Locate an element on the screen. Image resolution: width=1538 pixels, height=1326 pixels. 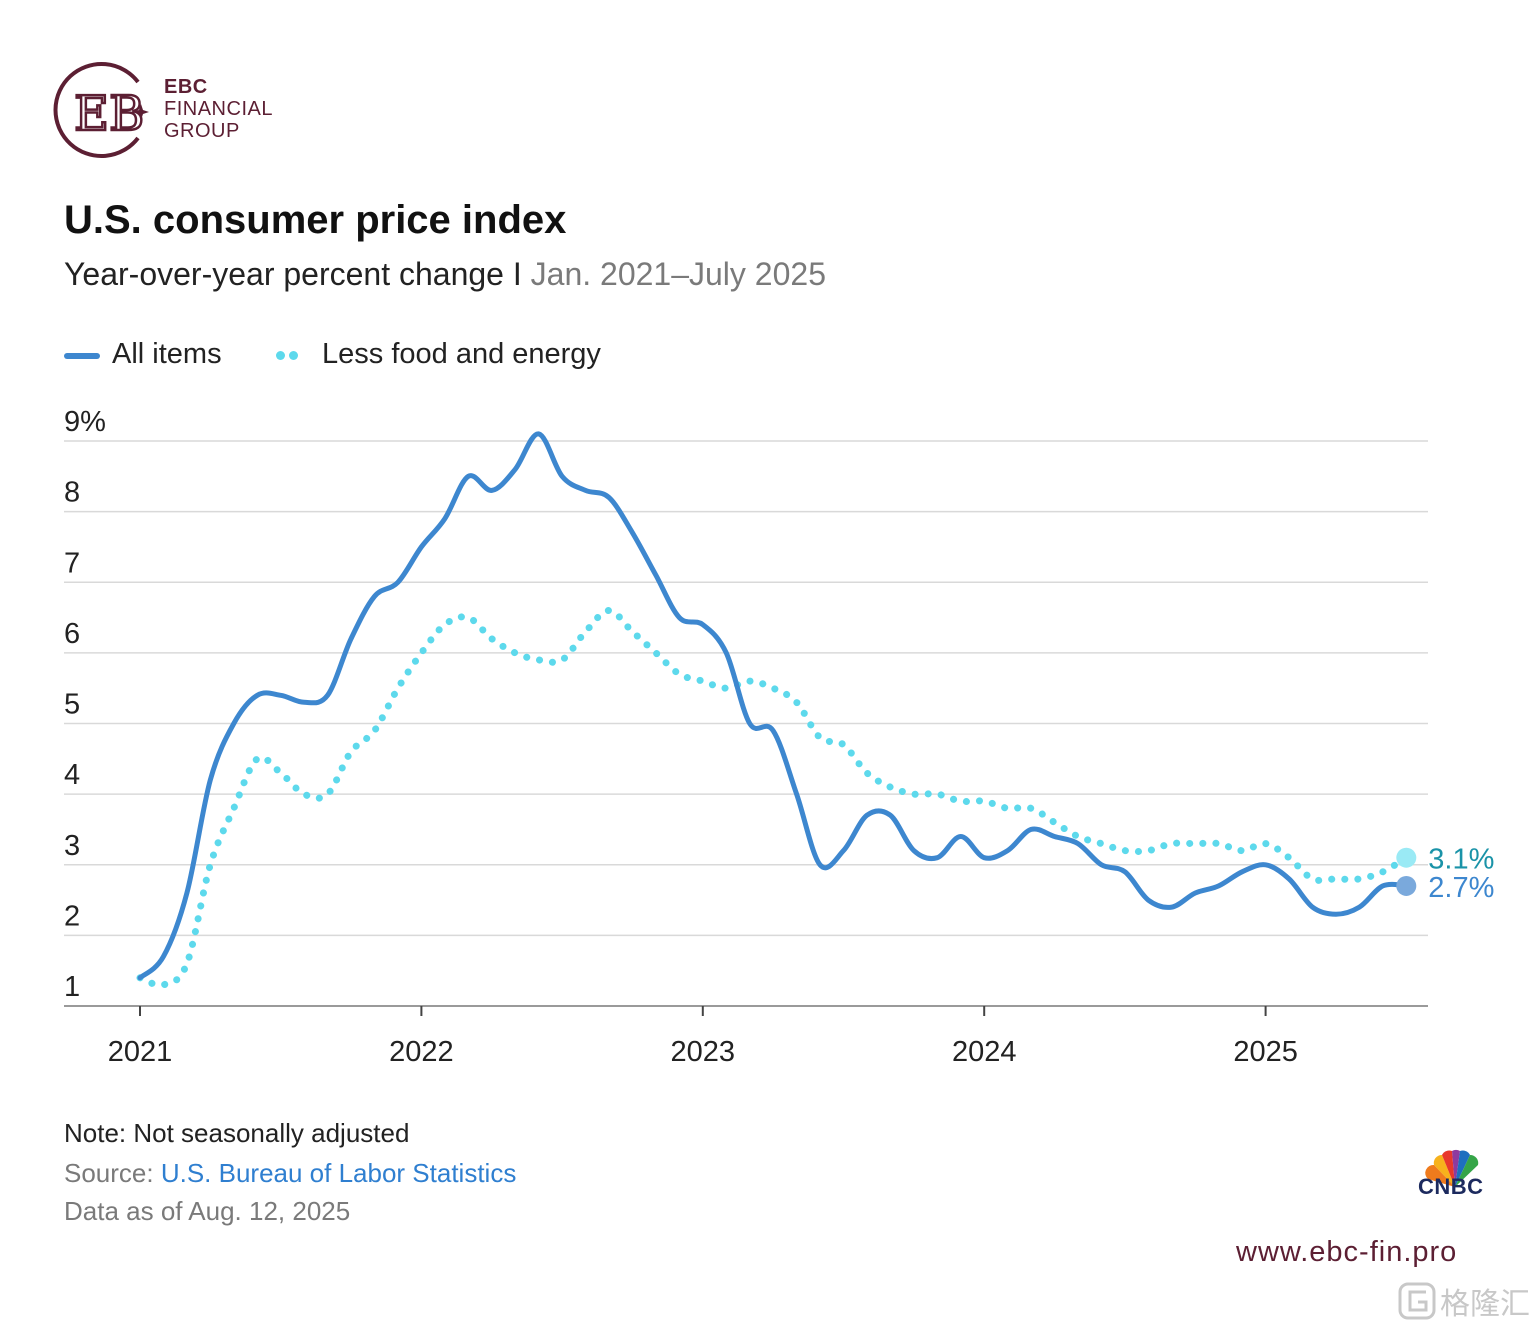
legend-label-all-items: All items is located at coordinates (167, 354).